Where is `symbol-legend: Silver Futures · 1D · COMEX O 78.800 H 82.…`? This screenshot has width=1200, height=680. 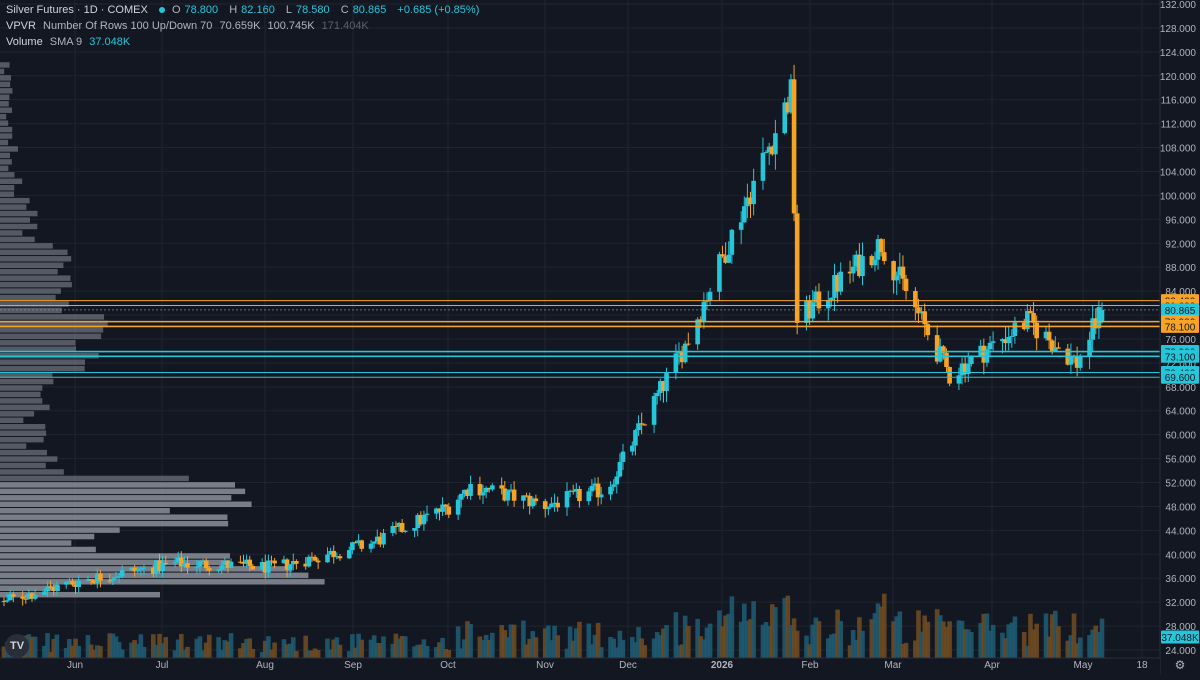 symbol-legend: Silver Futures · 1D · COMEX O 78.800 H 82.… is located at coordinates (244, 10).